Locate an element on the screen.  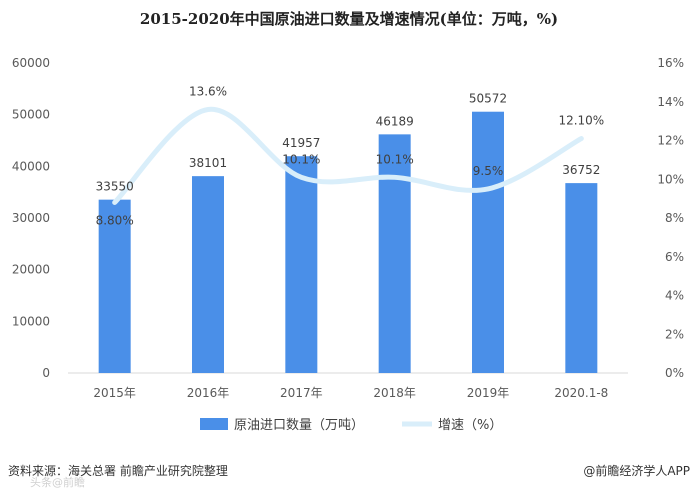
right-axis-tick-label: 2% is located at coordinates (674, 334).